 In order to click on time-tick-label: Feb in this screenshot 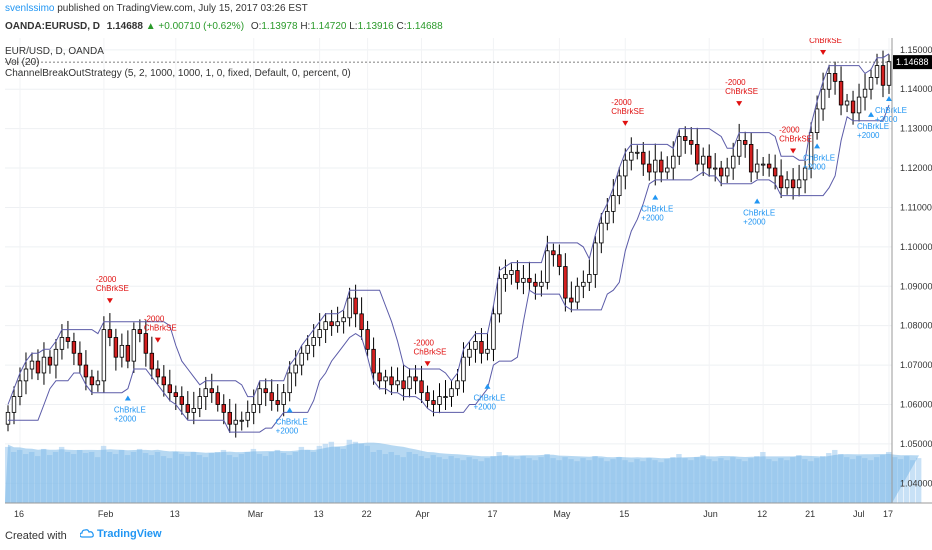, I will do `click(106, 514)`.